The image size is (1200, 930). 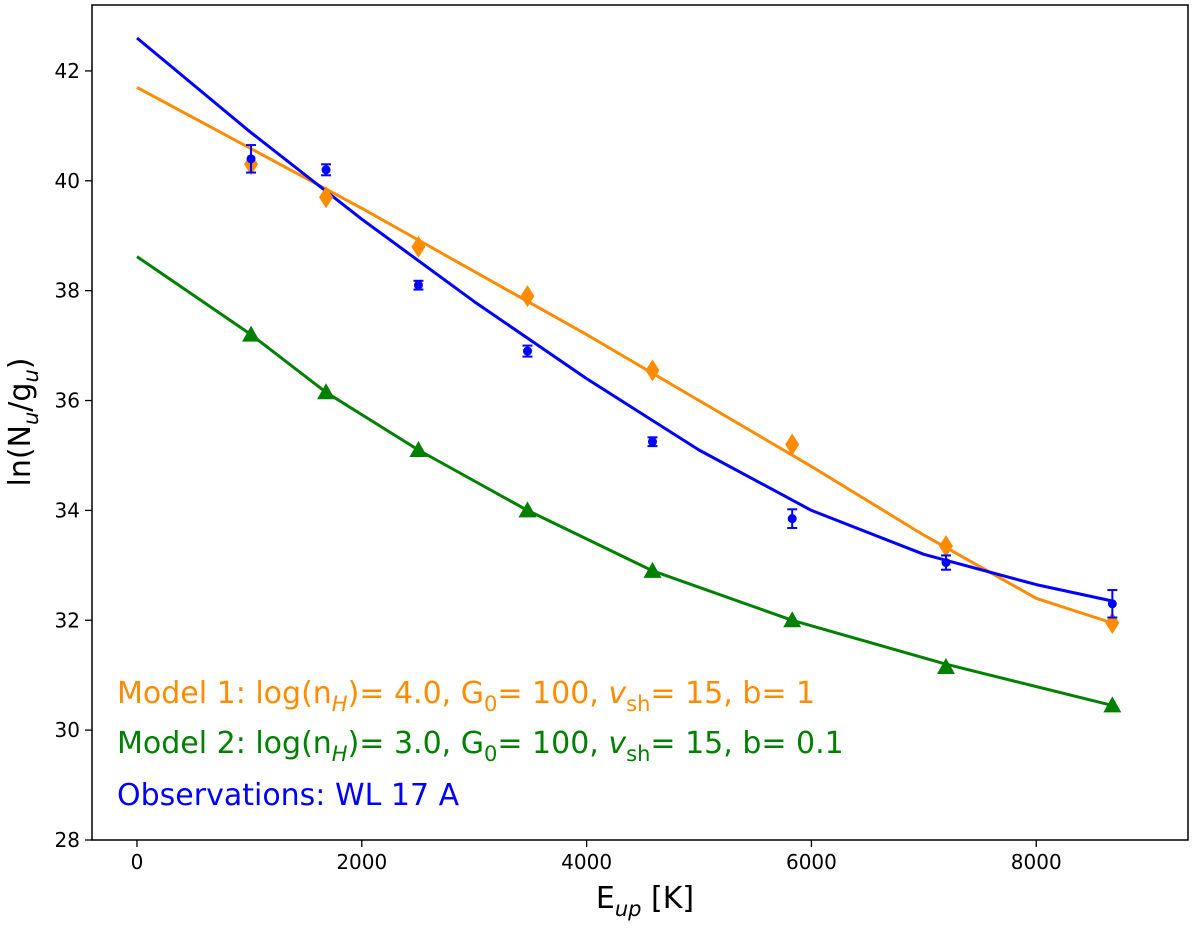 I want to click on y-tick-label-38: 38, so click(x=67, y=291).